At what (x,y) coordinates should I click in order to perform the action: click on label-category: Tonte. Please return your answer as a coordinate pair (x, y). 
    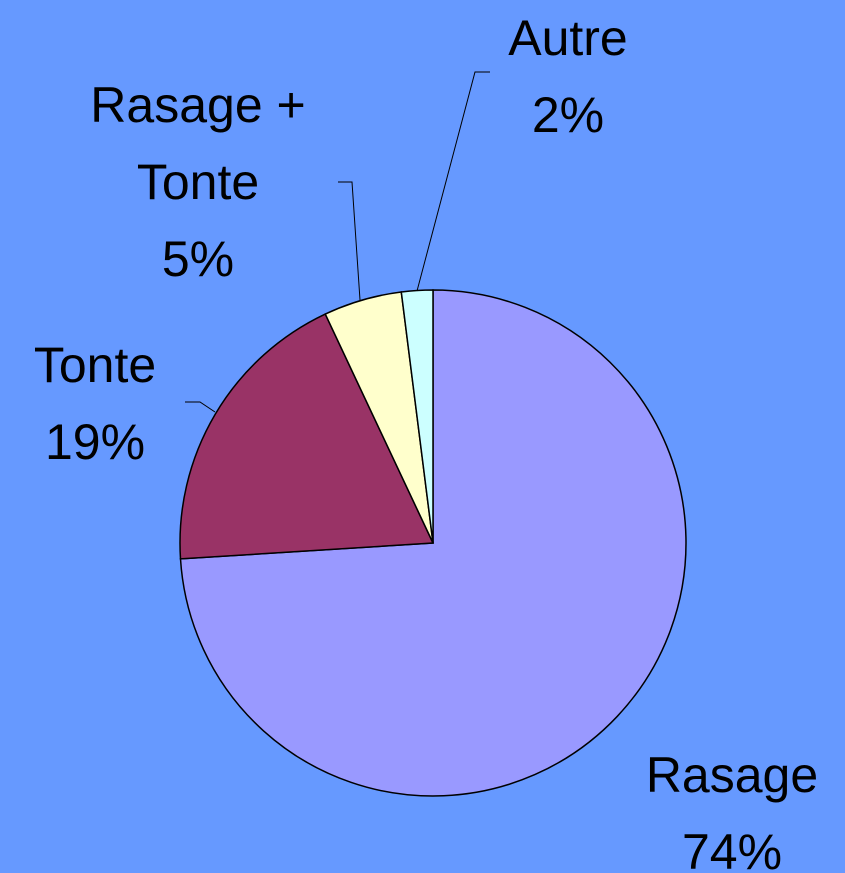
    Looking at the image, I should click on (95, 365).